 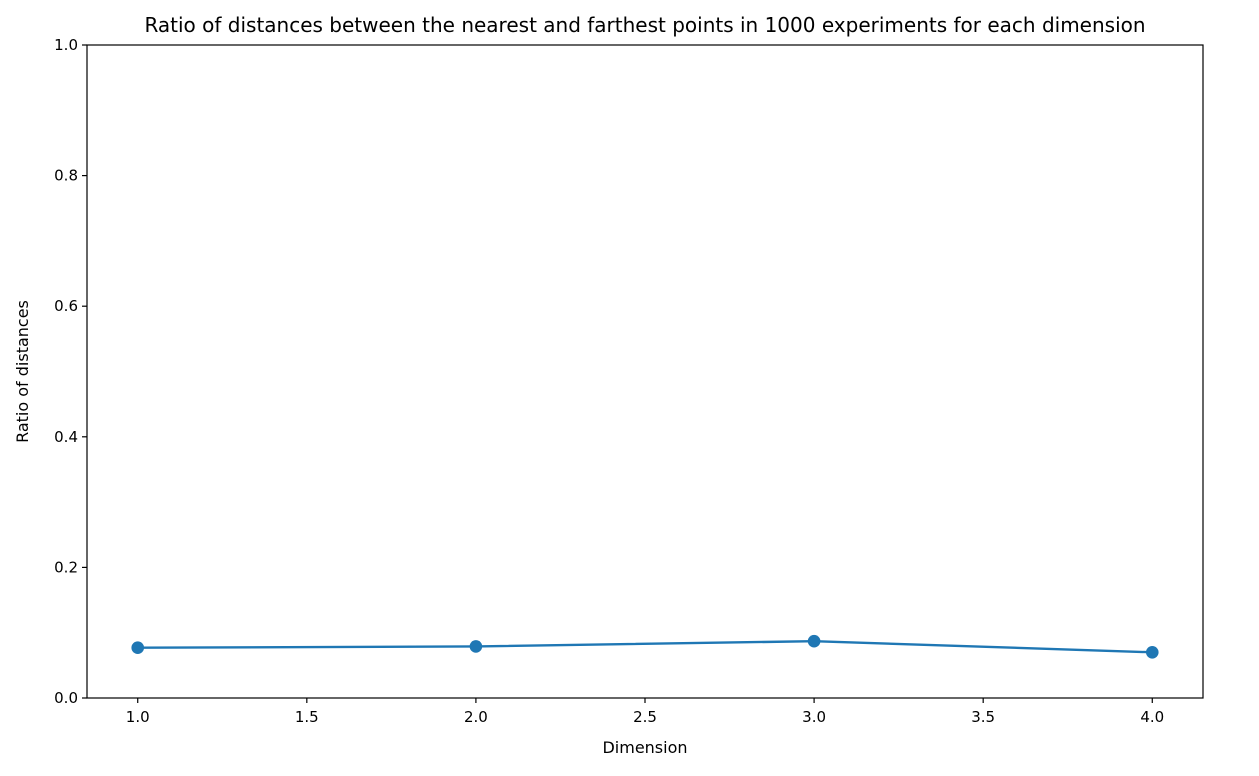 I want to click on x-tick-label: 1.5, so click(x=307, y=717).